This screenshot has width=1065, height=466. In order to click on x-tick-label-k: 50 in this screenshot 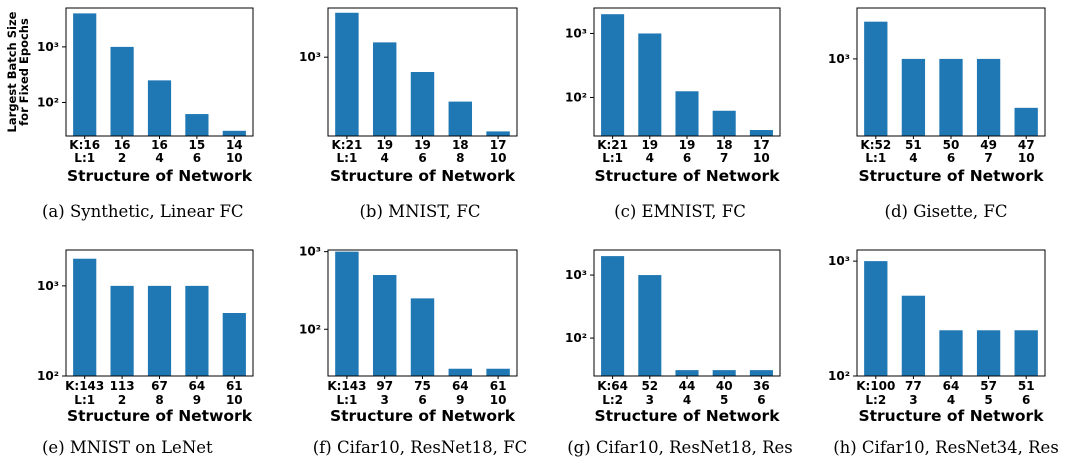, I will do `click(951, 145)`.